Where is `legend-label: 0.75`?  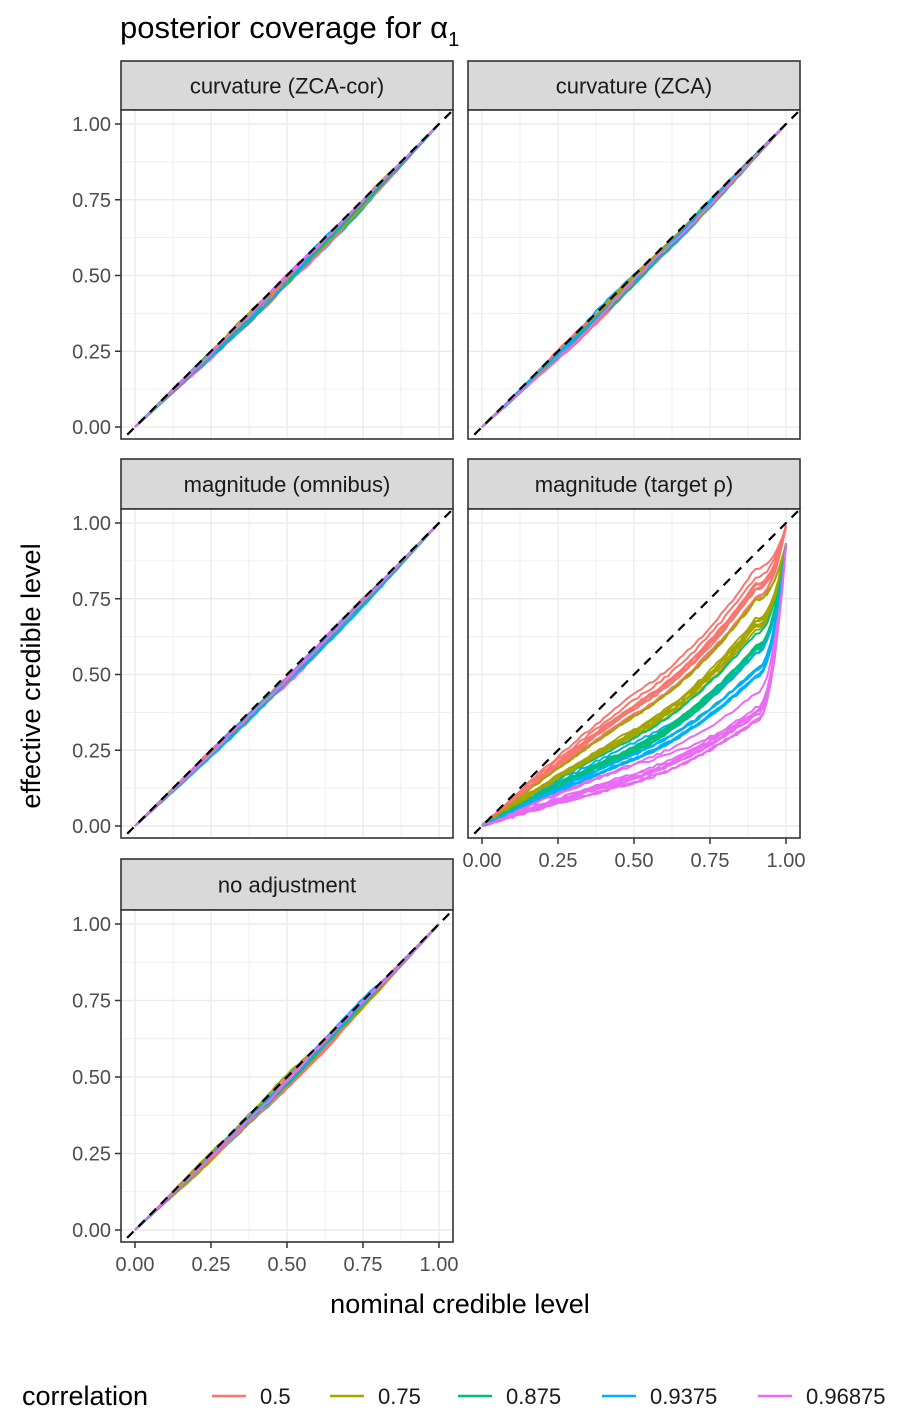
legend-label: 0.75 is located at coordinates (399, 1396).